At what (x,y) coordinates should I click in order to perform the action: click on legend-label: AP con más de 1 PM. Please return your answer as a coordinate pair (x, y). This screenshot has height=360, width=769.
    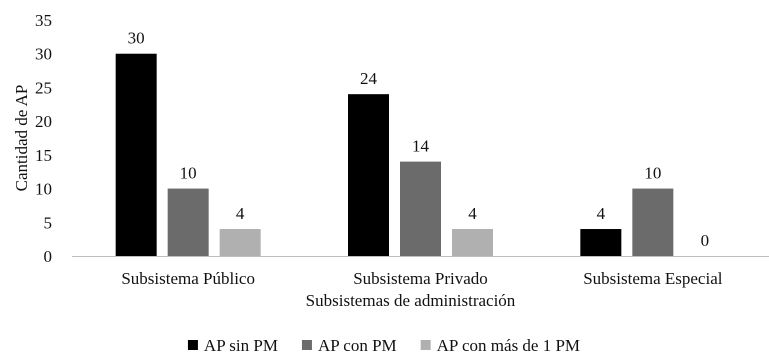
    Looking at the image, I should click on (508, 345).